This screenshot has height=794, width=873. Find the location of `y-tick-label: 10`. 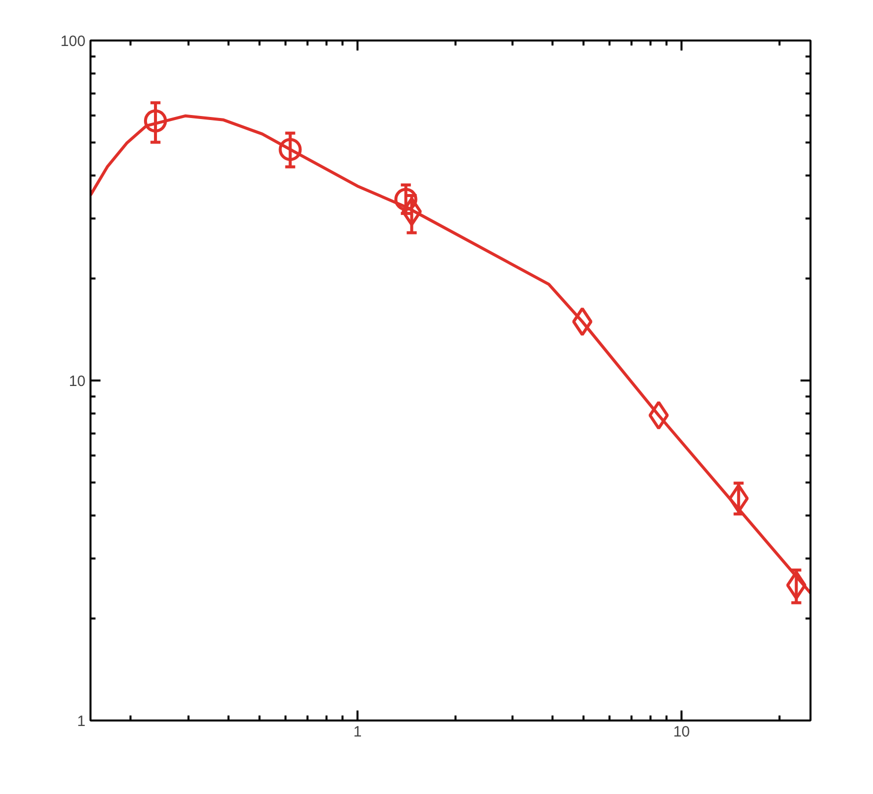

y-tick-label: 10 is located at coordinates (77, 381).